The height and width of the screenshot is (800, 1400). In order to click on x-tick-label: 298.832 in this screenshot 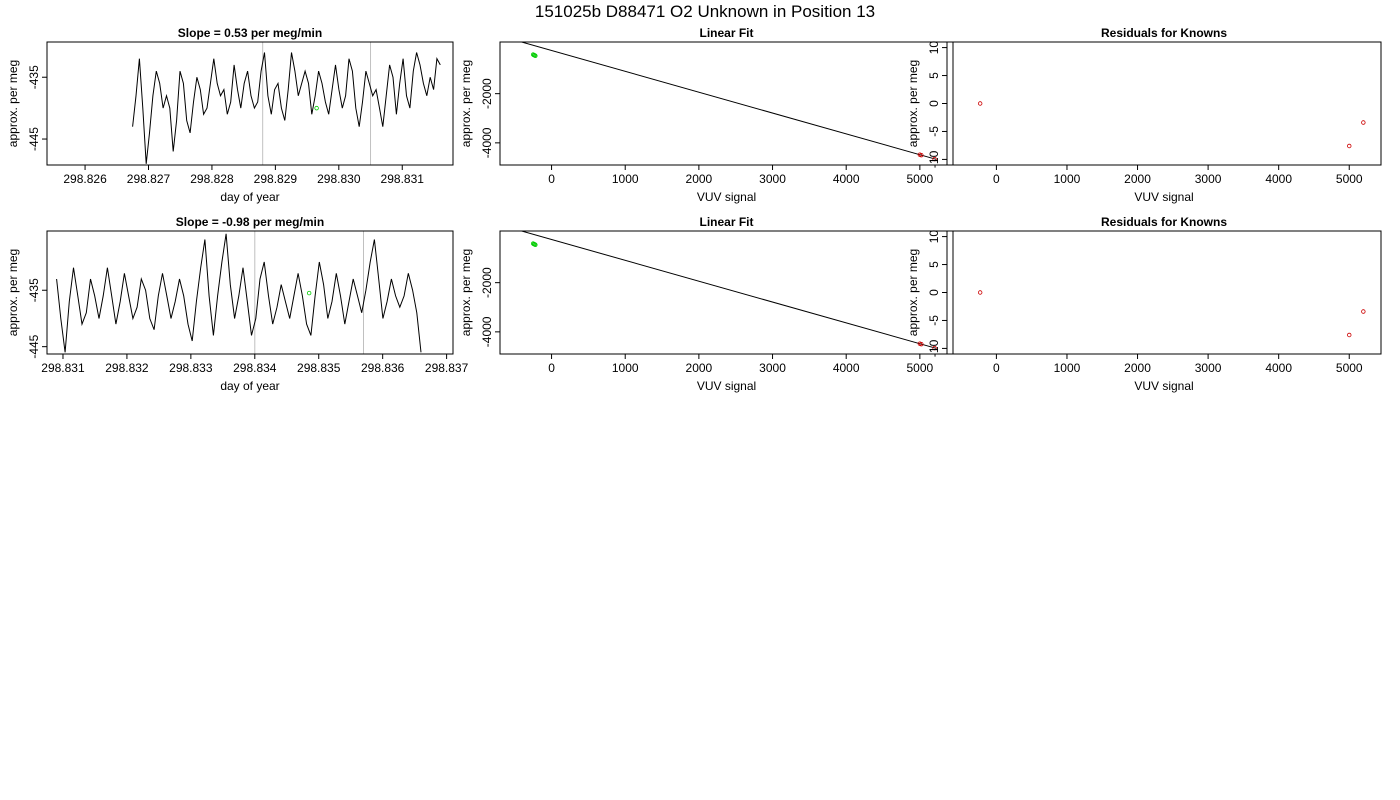, I will do `click(127, 368)`.